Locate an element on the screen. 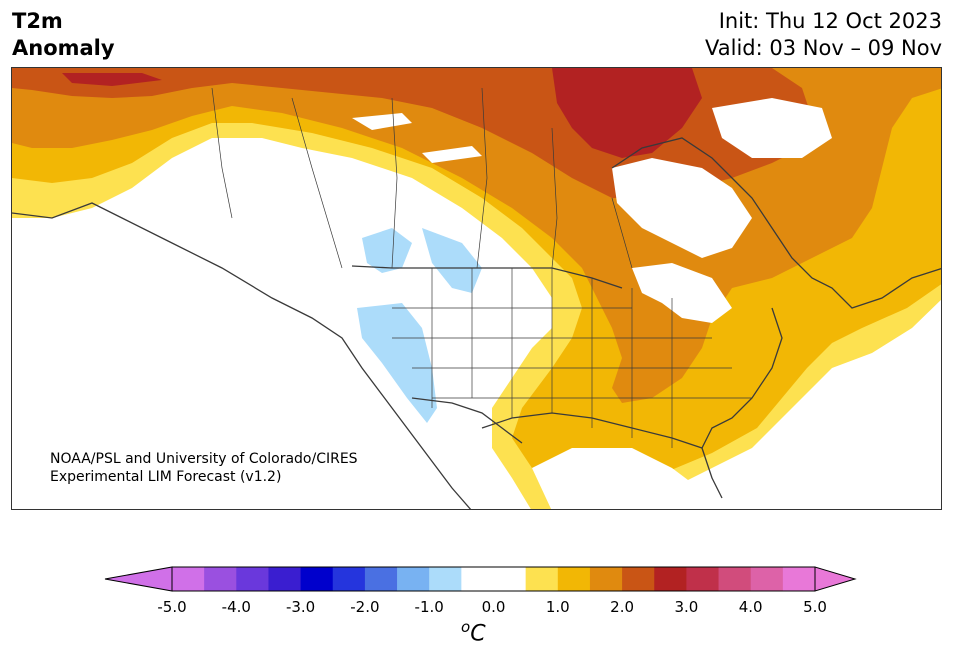  colorbar-tick-label: 1.0 is located at coordinates (557, 607).